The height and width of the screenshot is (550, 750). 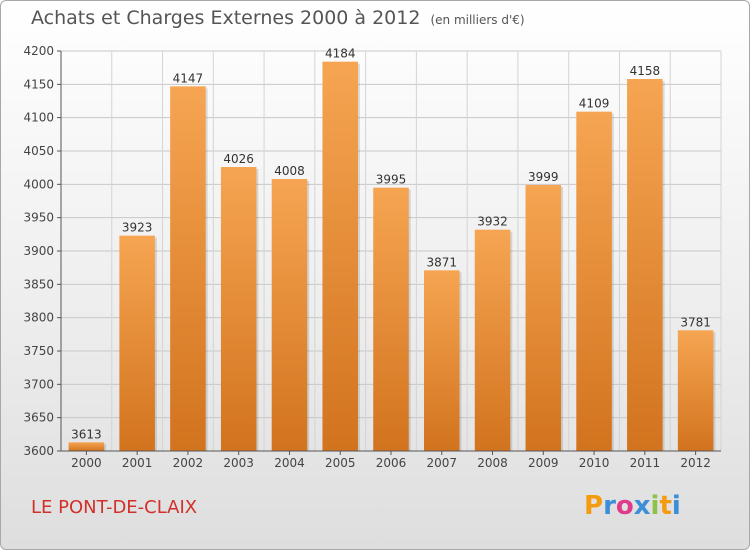 I want to click on chart-subtitle: (en milliers d'€), so click(x=477, y=20).